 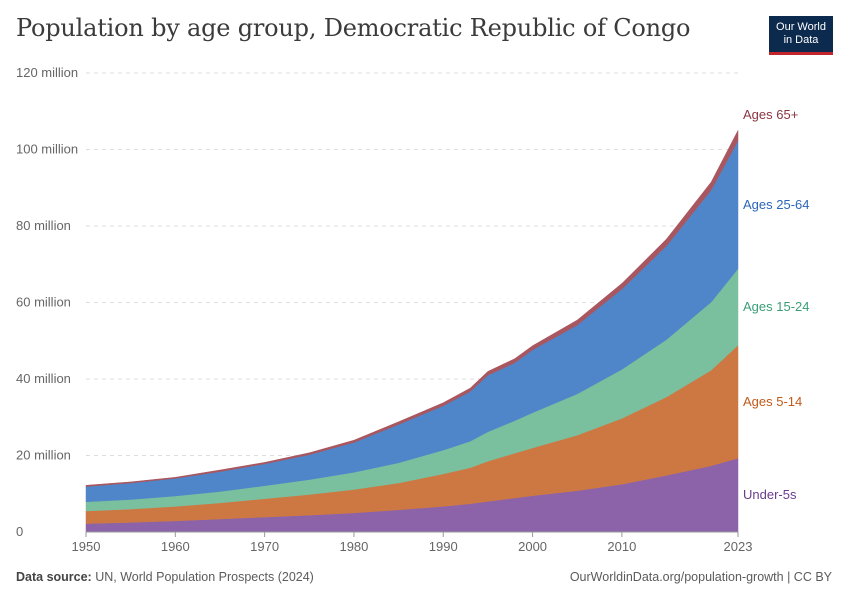 I want to click on x-tick-label: 2023, so click(x=738, y=546).